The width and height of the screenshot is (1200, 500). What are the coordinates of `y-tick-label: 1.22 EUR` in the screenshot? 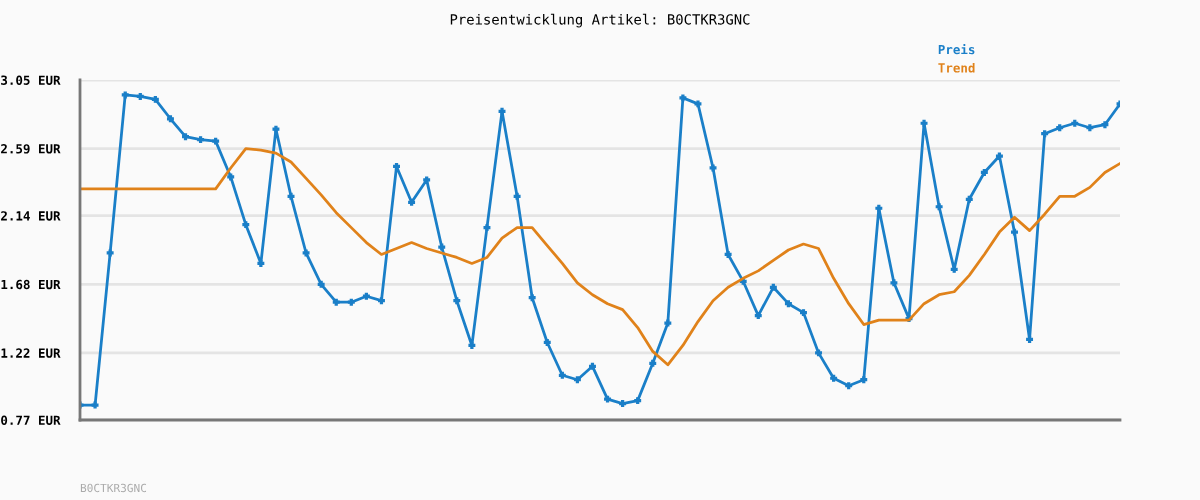 It's located at (31, 353).